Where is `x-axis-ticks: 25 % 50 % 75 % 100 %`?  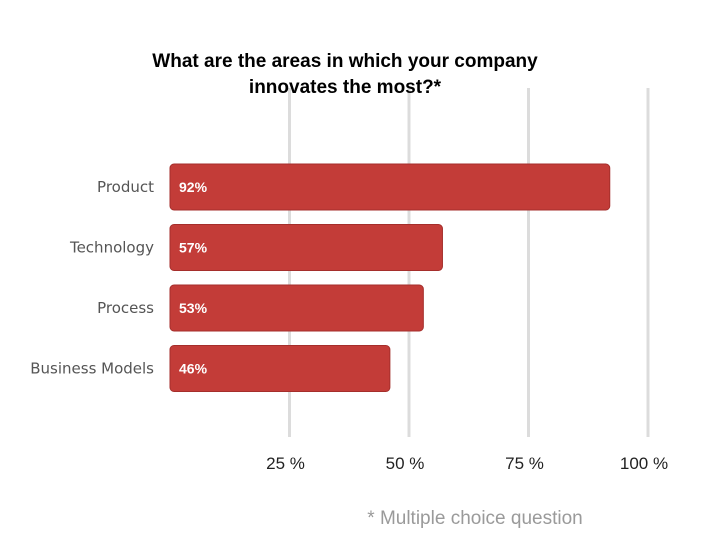
x-axis-ticks: 25 % 50 % 75 % 100 % is located at coordinates (467, 463).